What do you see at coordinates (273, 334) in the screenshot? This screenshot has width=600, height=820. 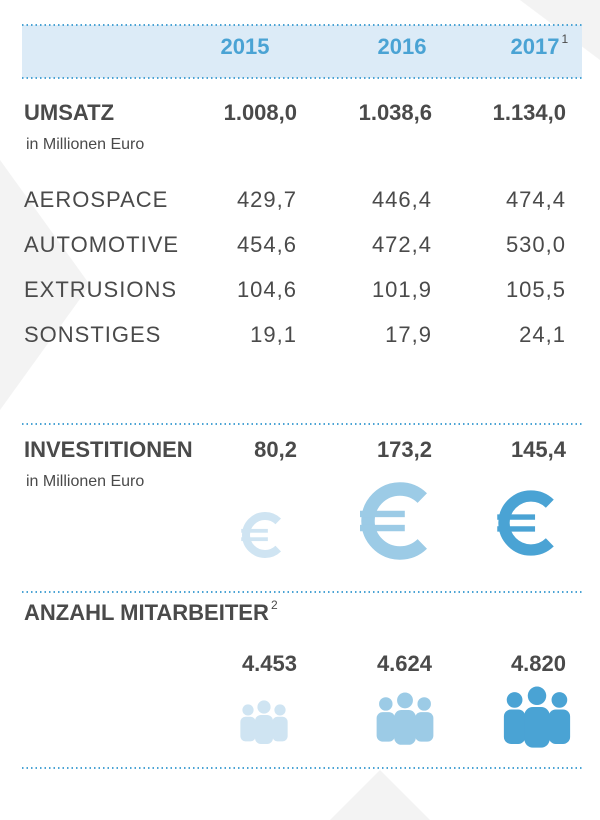 I see `row-value: 19,1` at bounding box center [273, 334].